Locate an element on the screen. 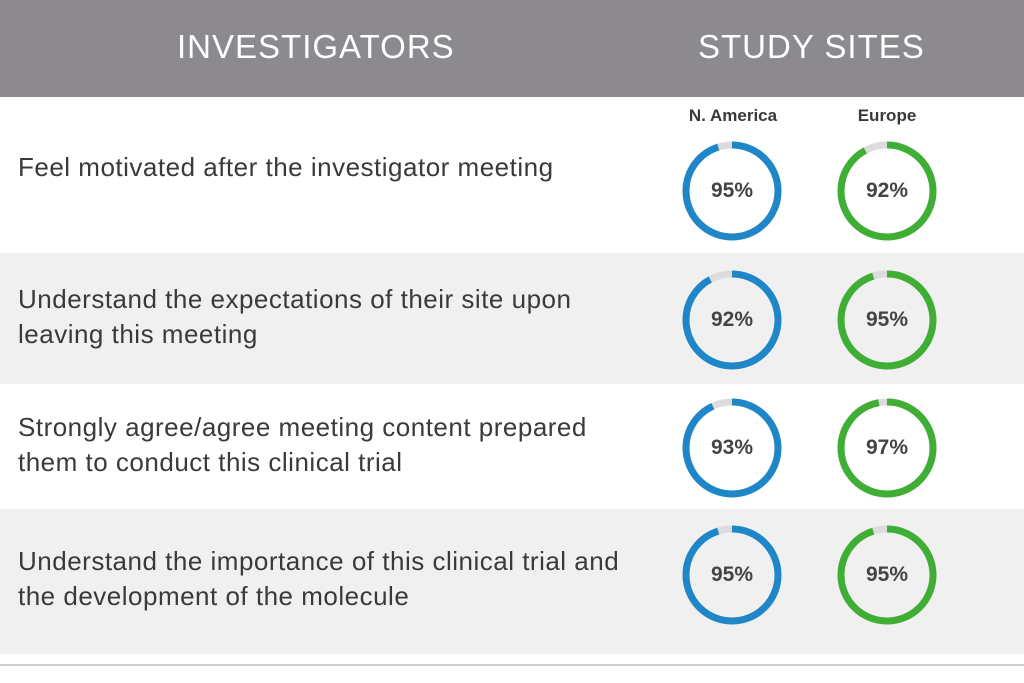 This screenshot has width=1024, height=683. north-america-percent-label: 92% is located at coordinates (732, 319).